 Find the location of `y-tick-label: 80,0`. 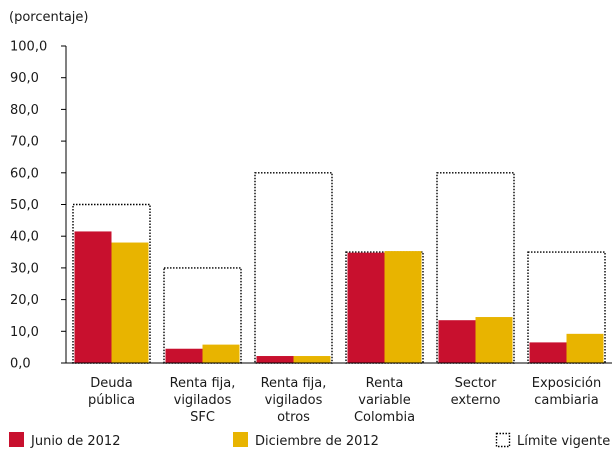

y-tick-label: 80,0 is located at coordinates (24, 110).